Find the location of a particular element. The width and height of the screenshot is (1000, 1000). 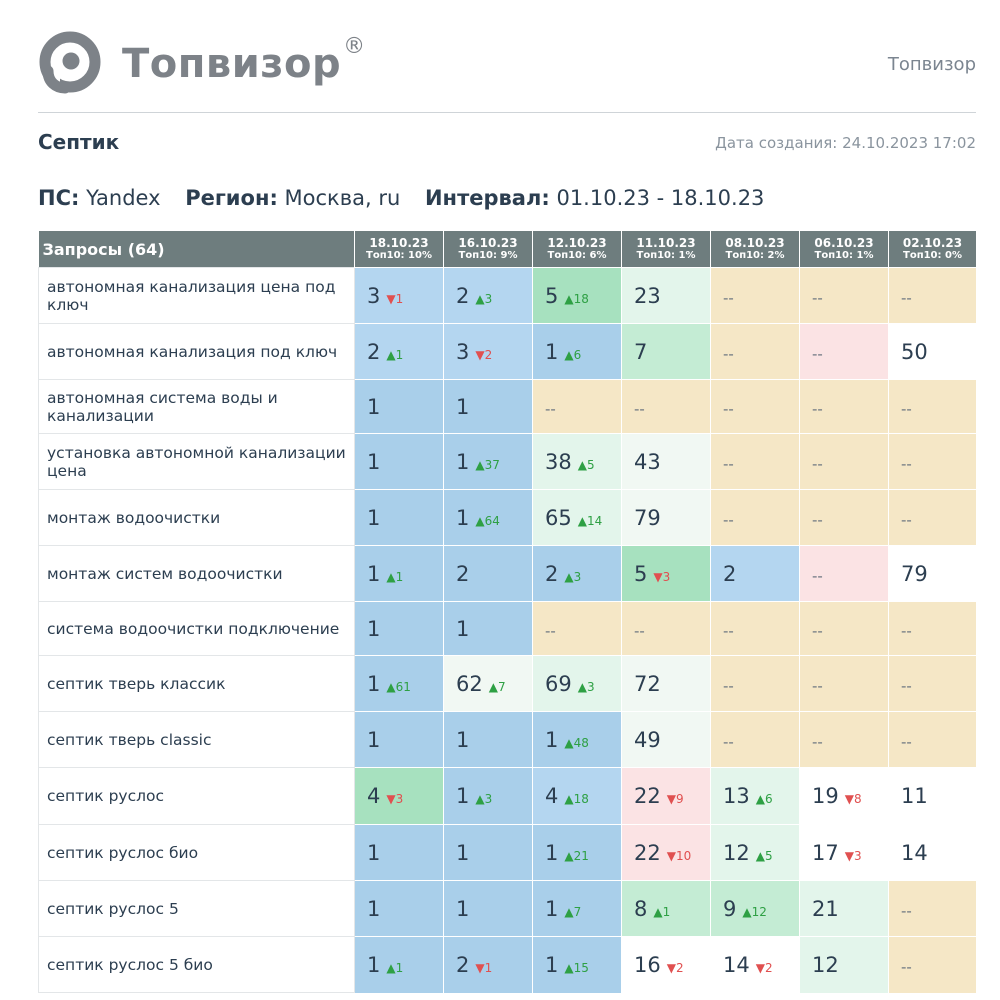

position-cell: 1 ▲1 is located at coordinates (399, 573).